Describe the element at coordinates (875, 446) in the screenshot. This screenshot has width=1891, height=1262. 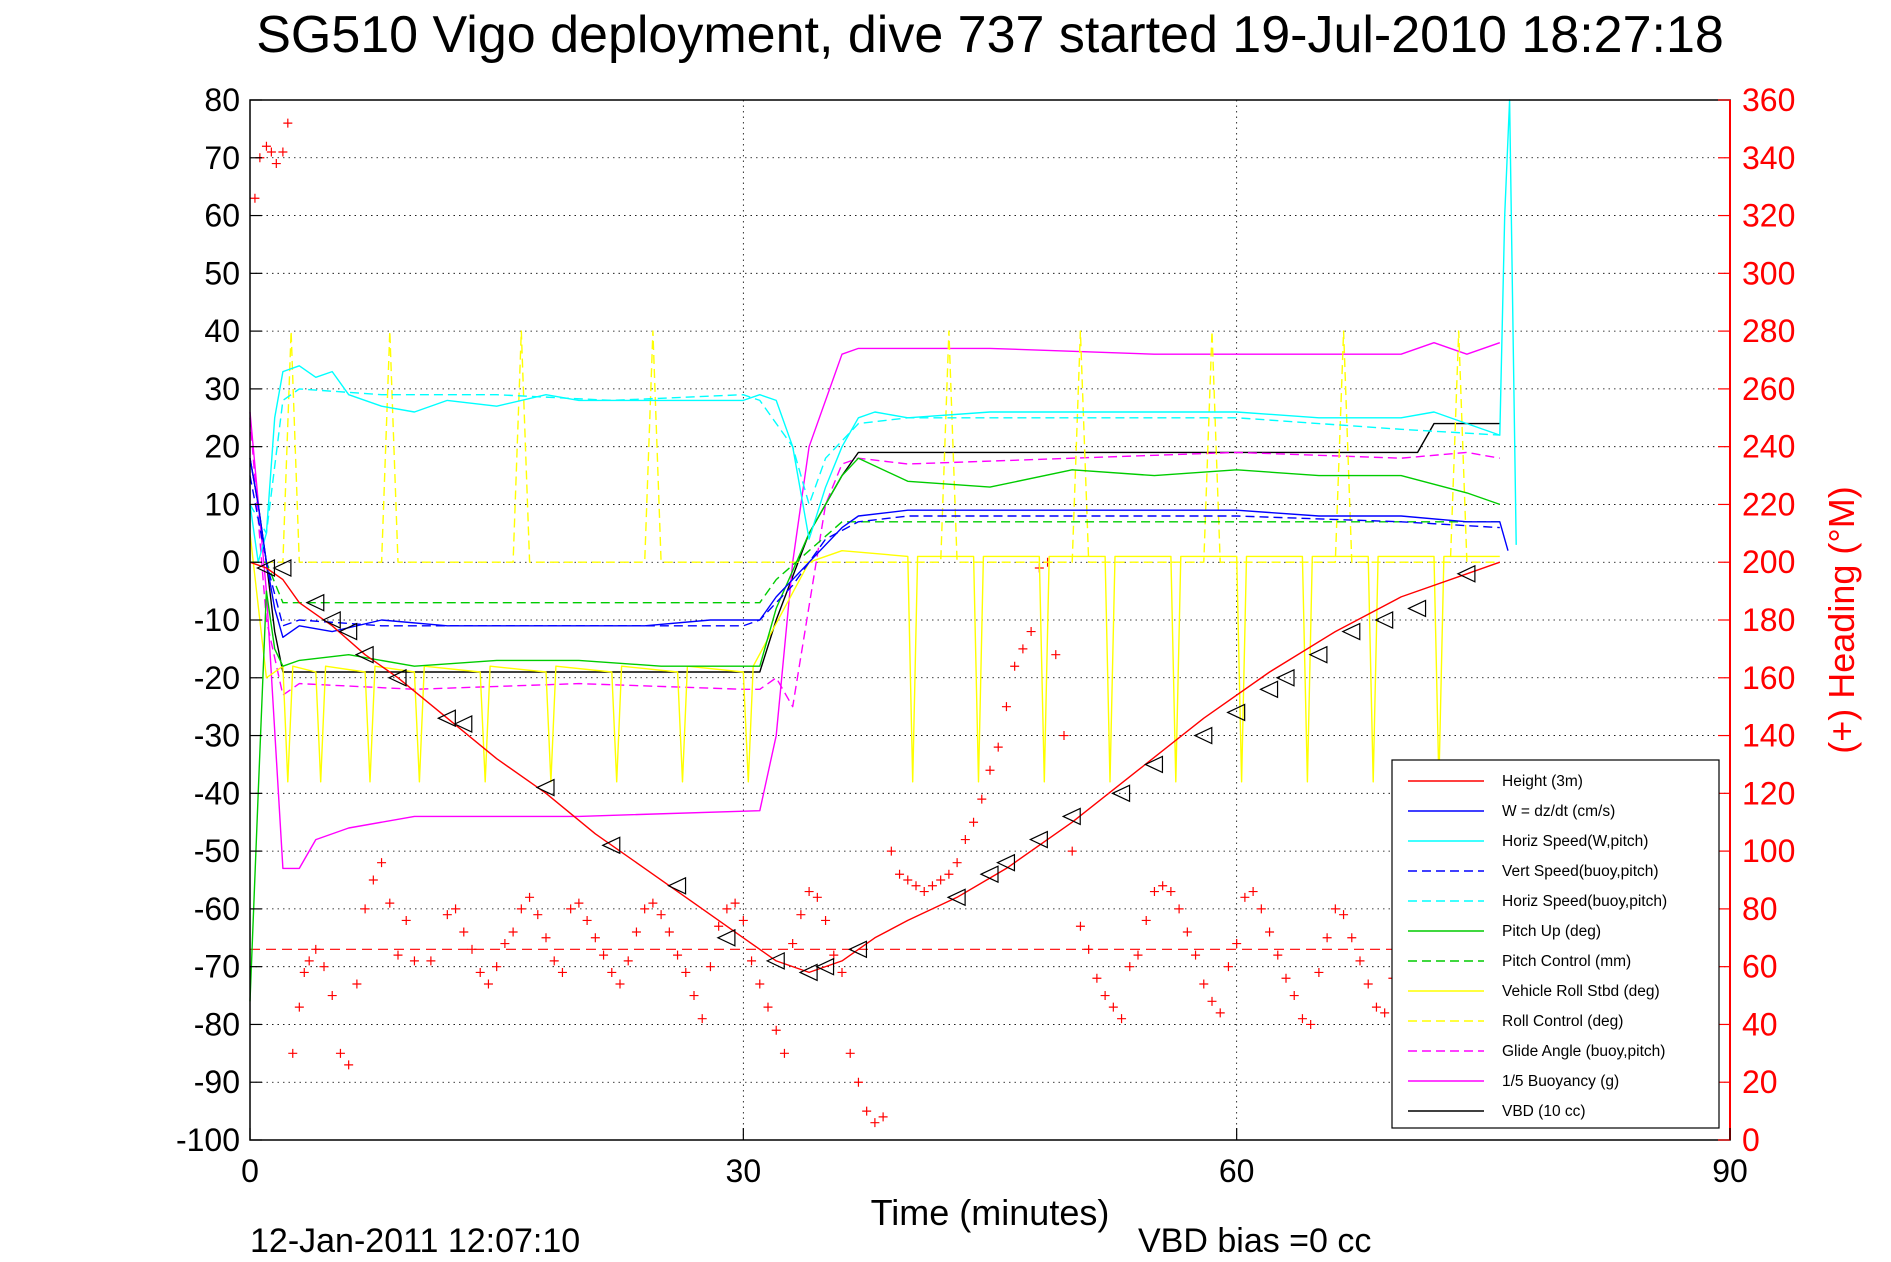
I see `series-line` at that location.